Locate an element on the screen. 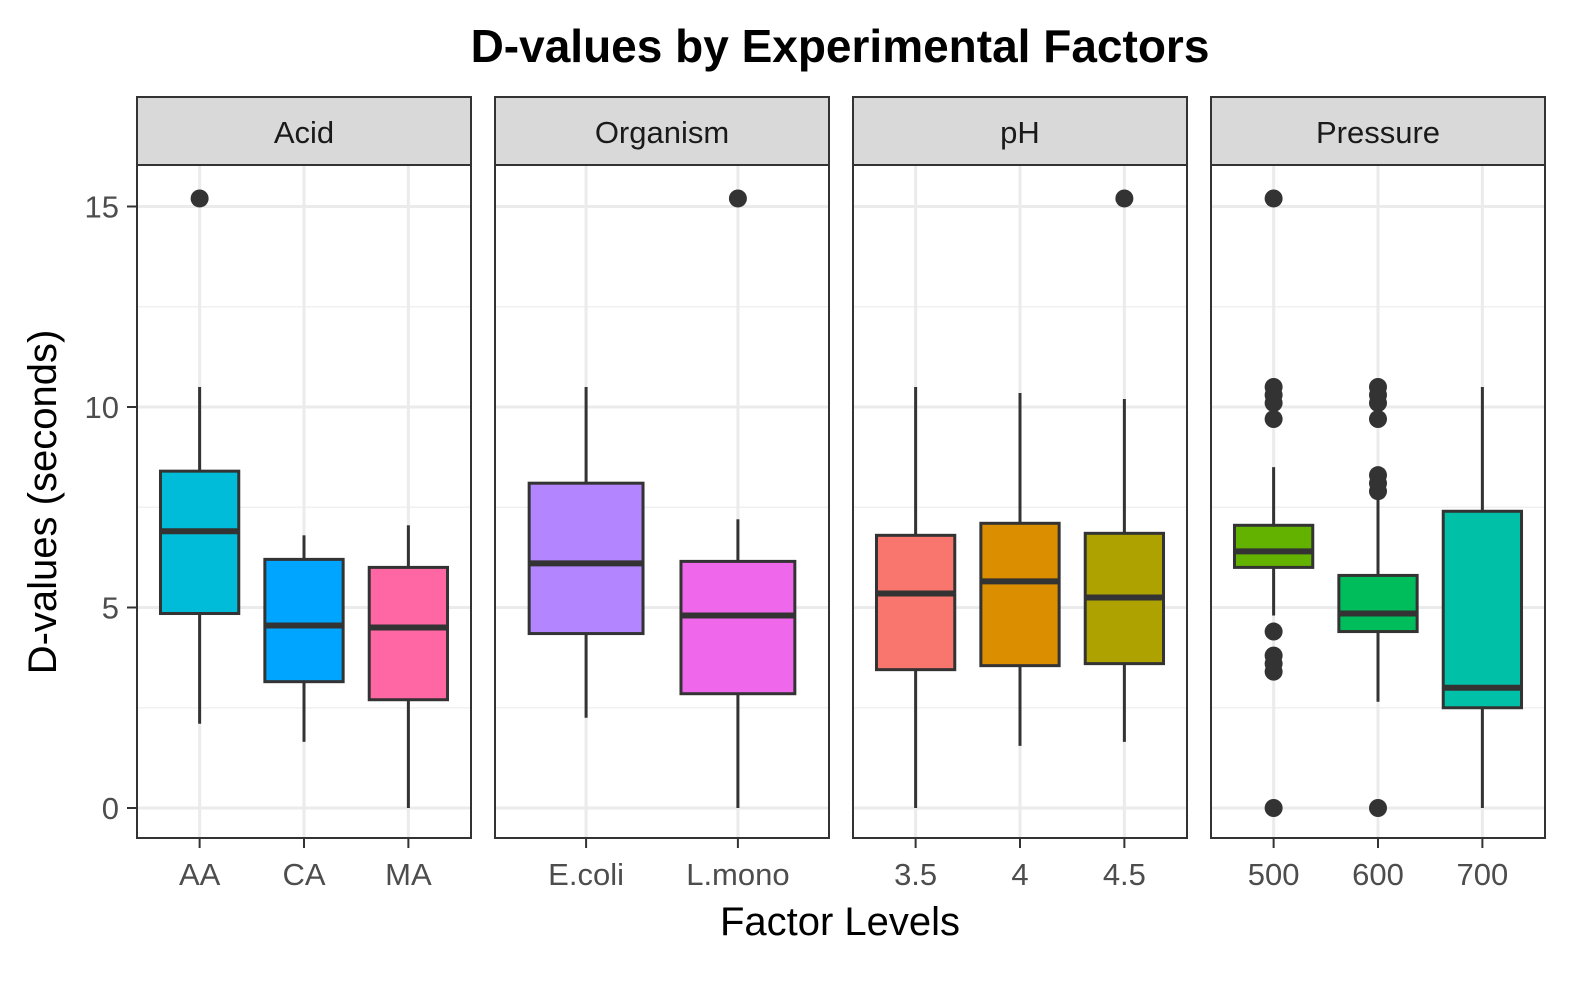 Image resolution: width=1590 pixels, height=983 pixels. box-acid-CA is located at coordinates (304, 638).